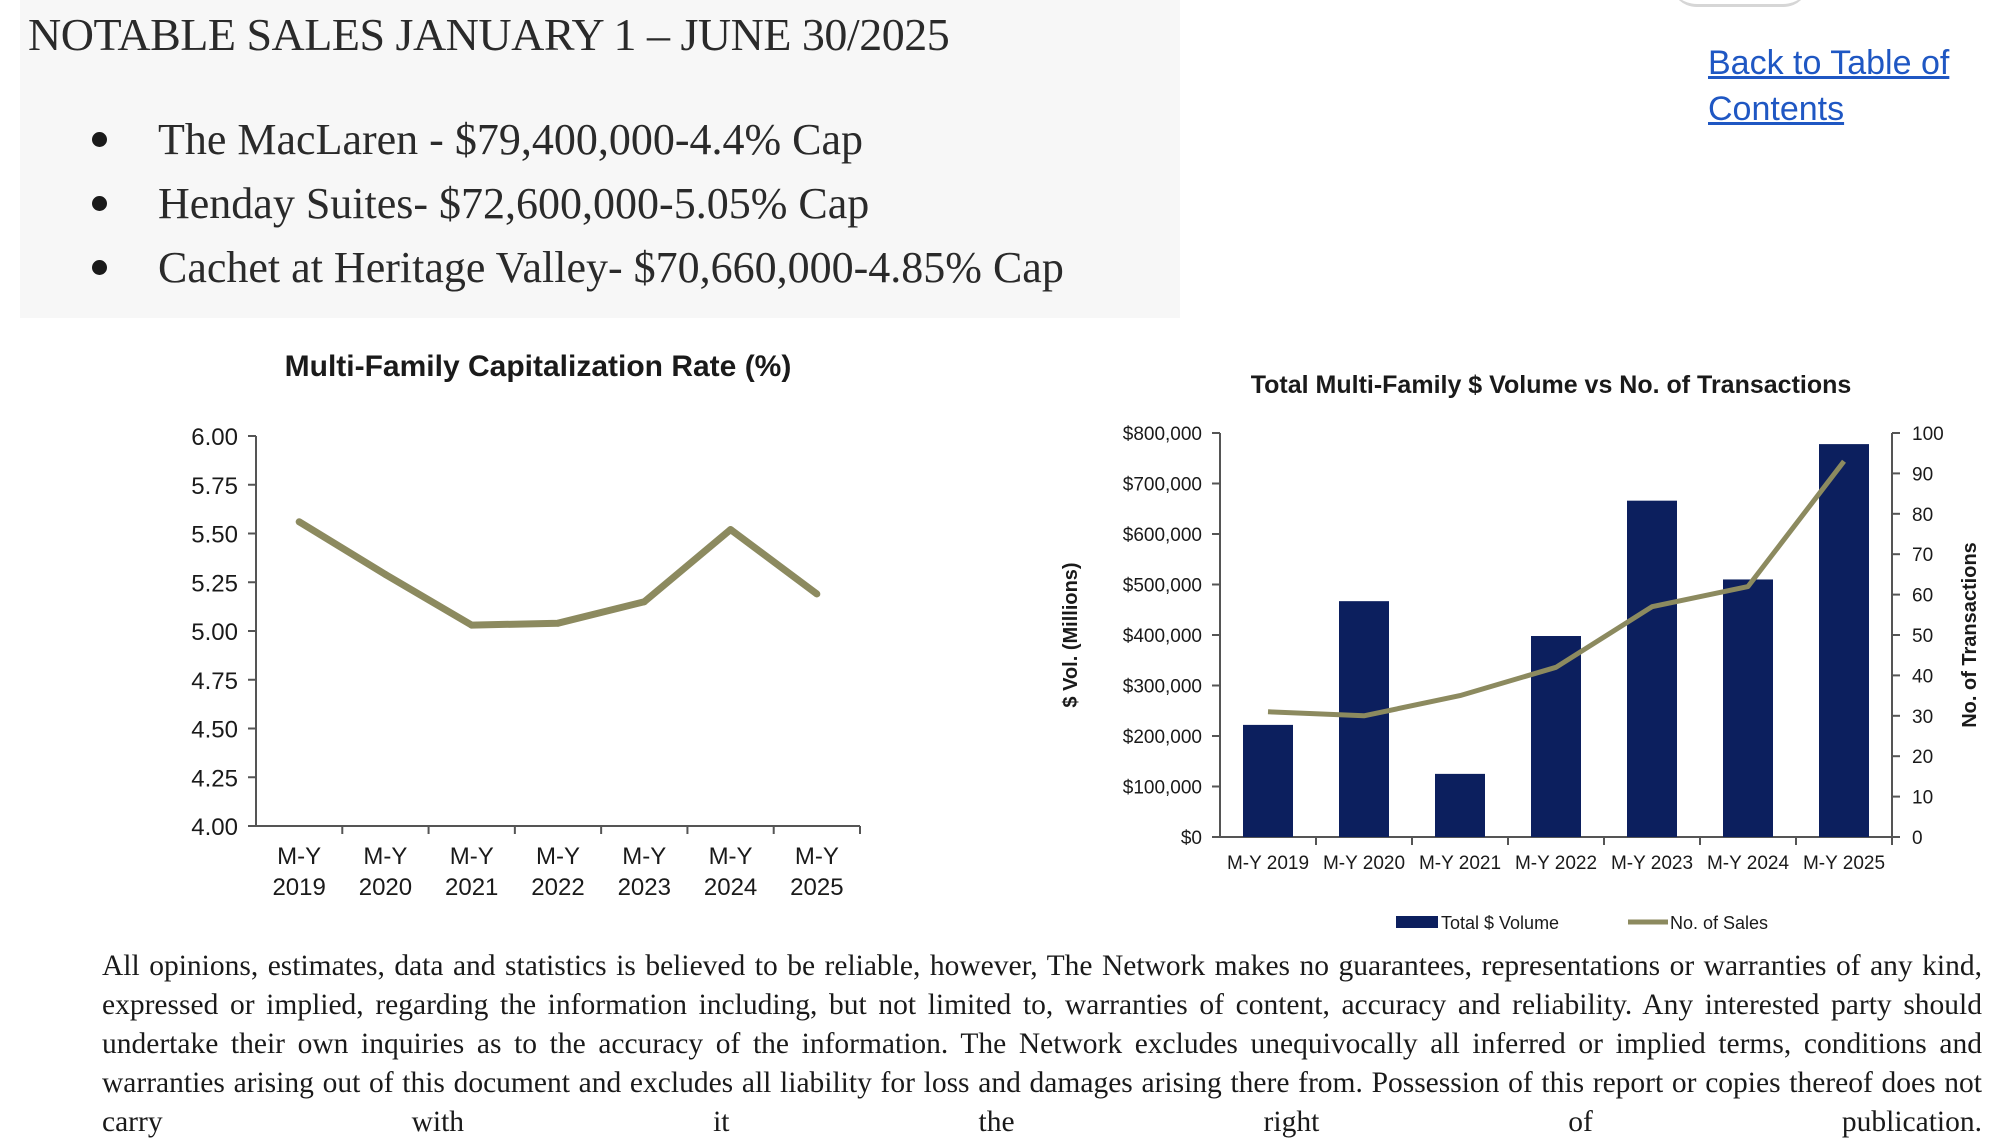  What do you see at coordinates (511, 139) in the screenshot?
I see `sale-text: The MacLaren - $79,400,000-4.4% Cap` at bounding box center [511, 139].